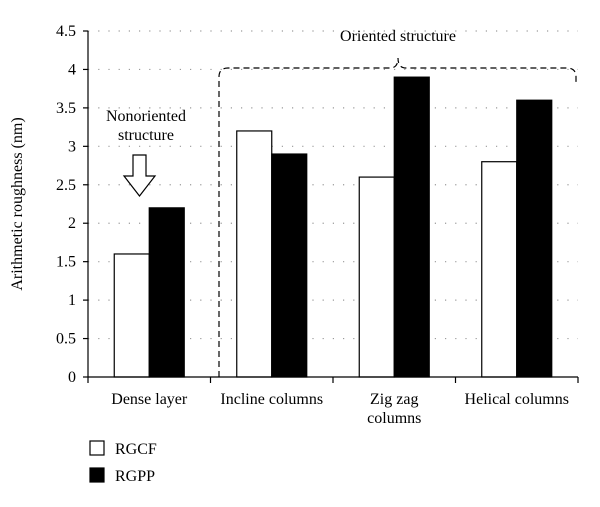  I want to click on nonoriented-annotation: Nonoriented structure, so click(146, 152).